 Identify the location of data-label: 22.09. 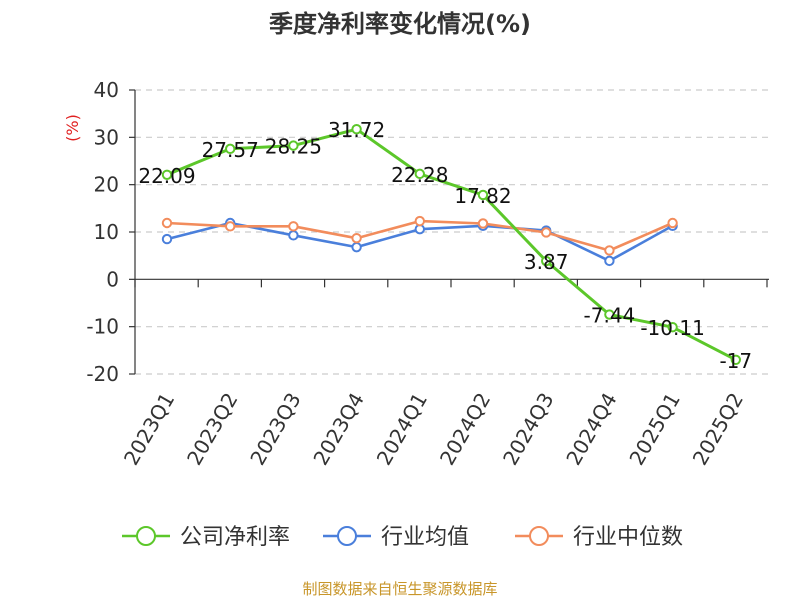
(166, 176).